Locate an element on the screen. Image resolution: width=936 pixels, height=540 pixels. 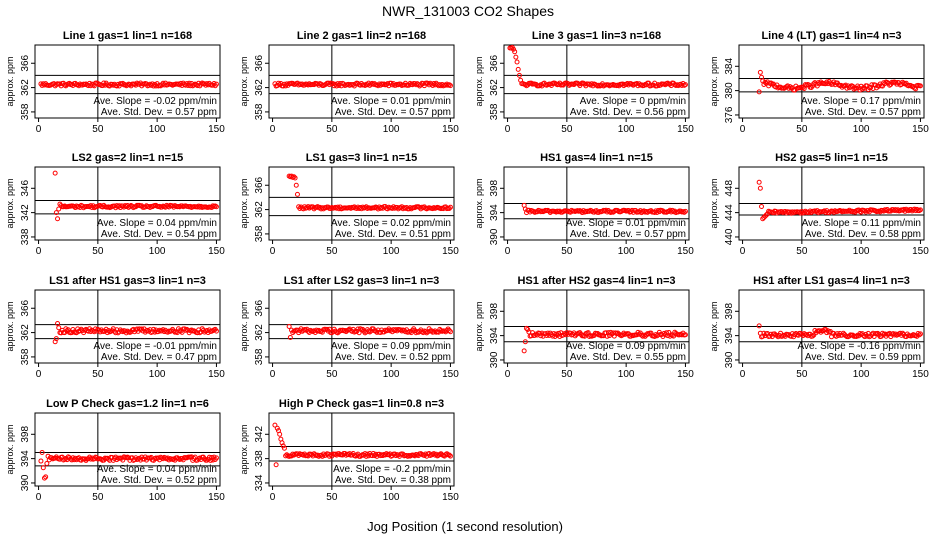
std-dev-annotation: Ave. Std. Dev. = 0.56 ppm is located at coordinates (628, 112).